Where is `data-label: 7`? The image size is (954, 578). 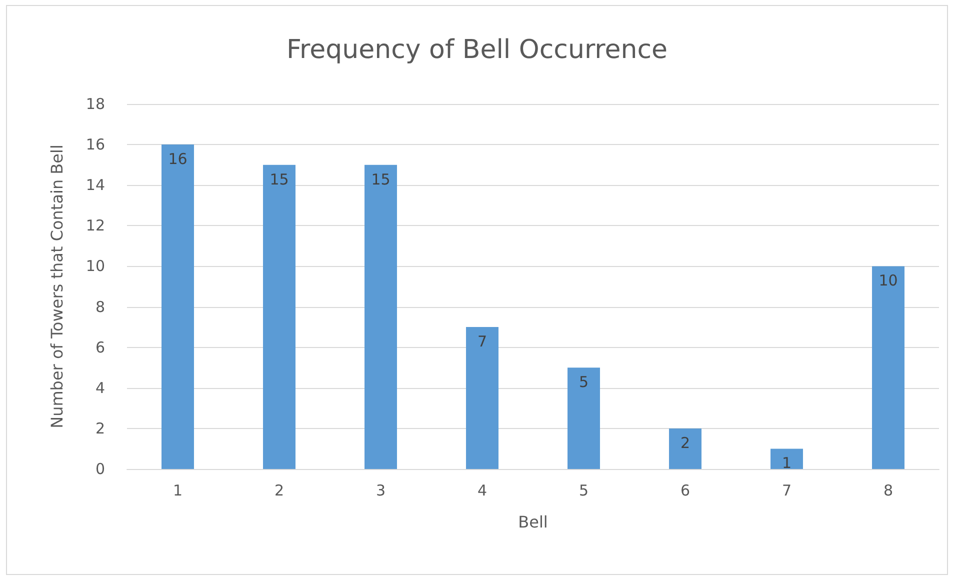
data-label: 7 is located at coordinates (482, 341).